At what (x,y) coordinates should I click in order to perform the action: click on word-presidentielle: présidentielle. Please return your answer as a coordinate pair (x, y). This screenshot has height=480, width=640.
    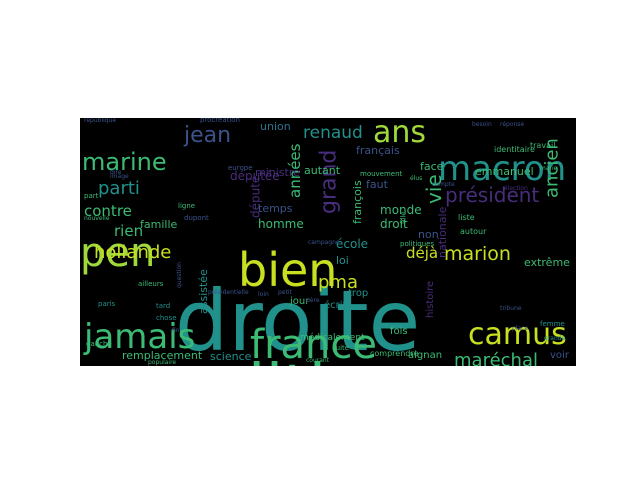
    Looking at the image, I should click on (228, 292).